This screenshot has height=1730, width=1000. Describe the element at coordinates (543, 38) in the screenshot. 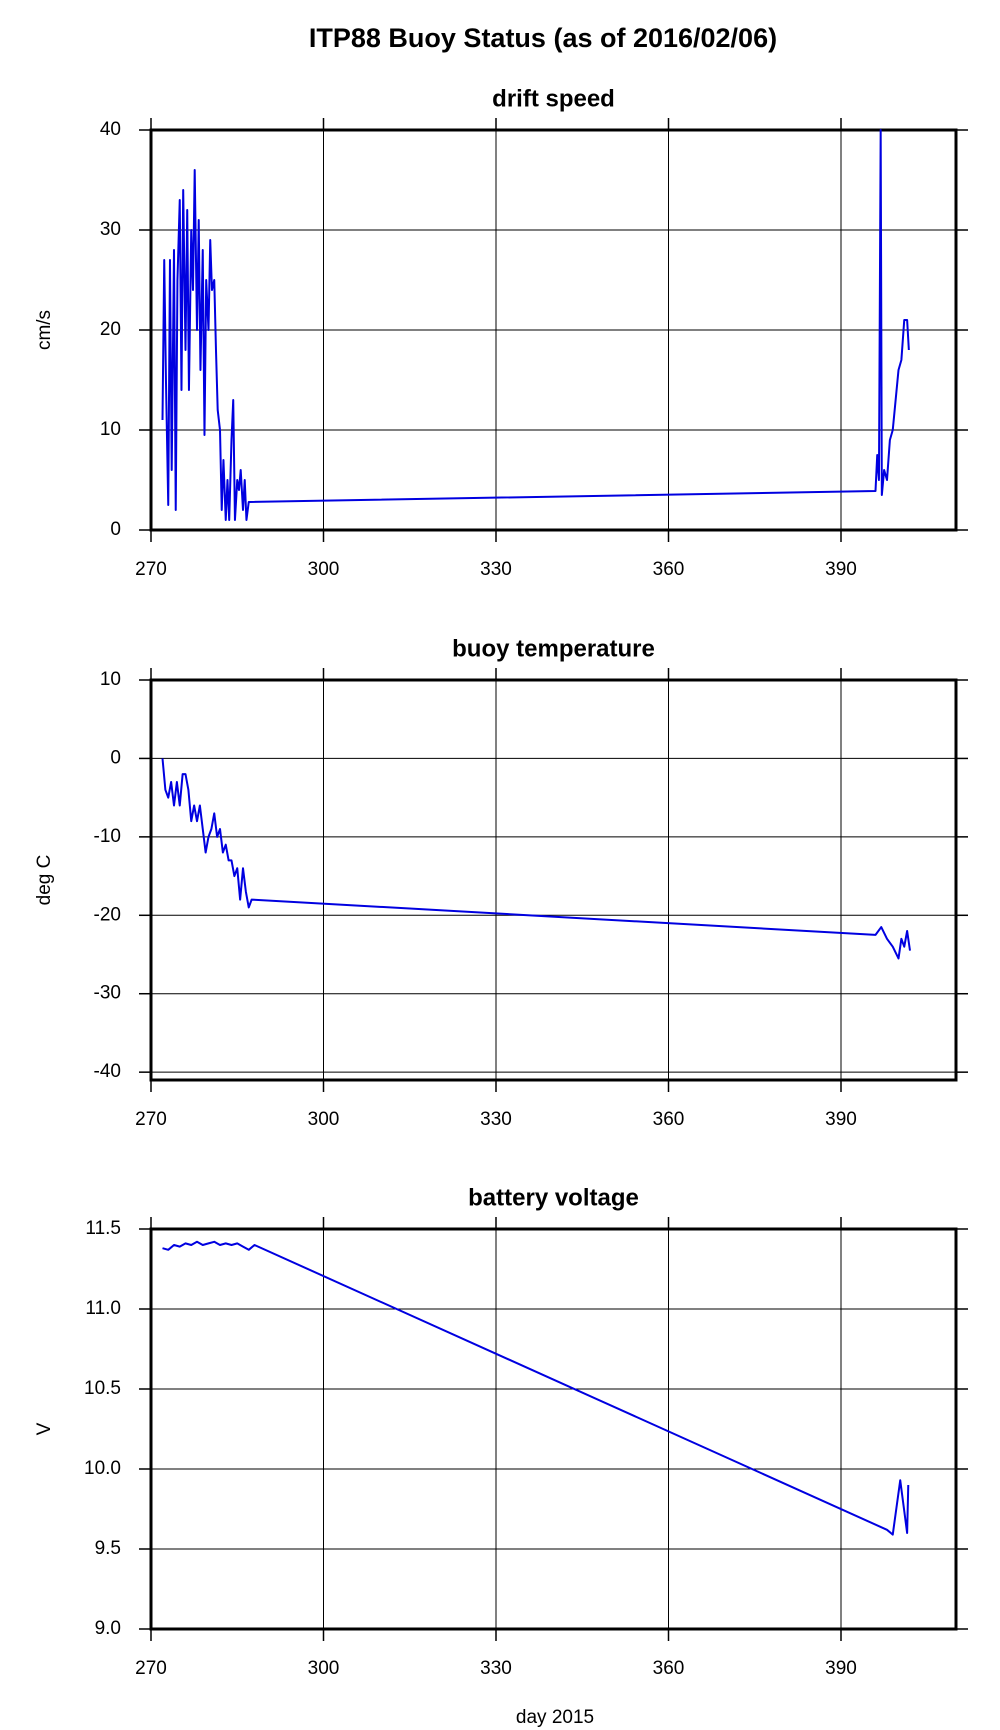

I see `figure-title: ITP88 Buoy Status (as of 2016/02/06)` at that location.